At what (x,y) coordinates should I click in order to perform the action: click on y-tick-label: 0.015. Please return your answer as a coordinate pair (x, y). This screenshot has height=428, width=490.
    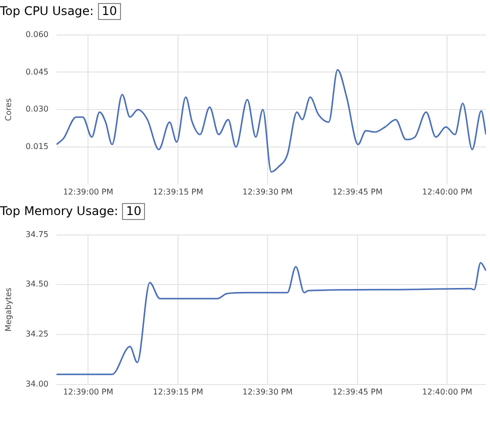
    Looking at the image, I should click on (37, 147).